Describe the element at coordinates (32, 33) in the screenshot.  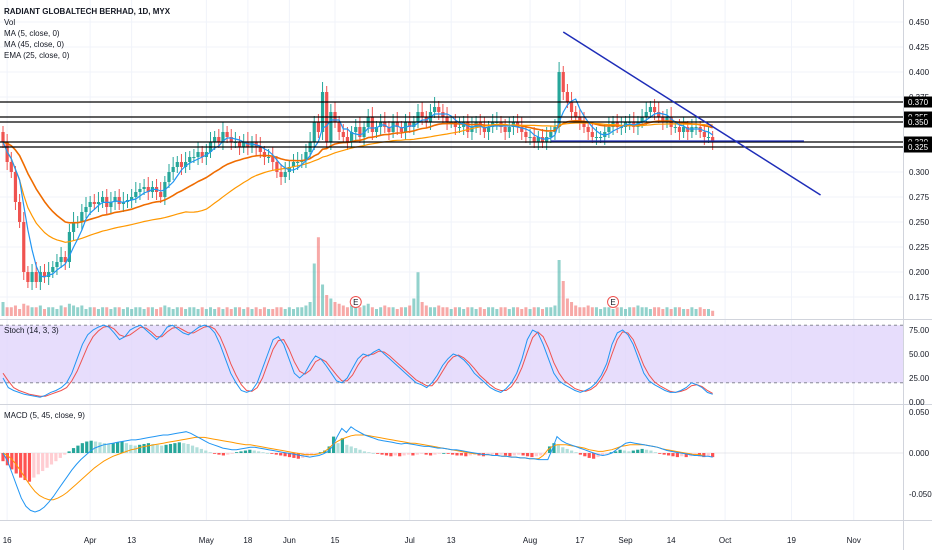
I see `ma5-indicator-label: MA (5, close, 0)` at that location.